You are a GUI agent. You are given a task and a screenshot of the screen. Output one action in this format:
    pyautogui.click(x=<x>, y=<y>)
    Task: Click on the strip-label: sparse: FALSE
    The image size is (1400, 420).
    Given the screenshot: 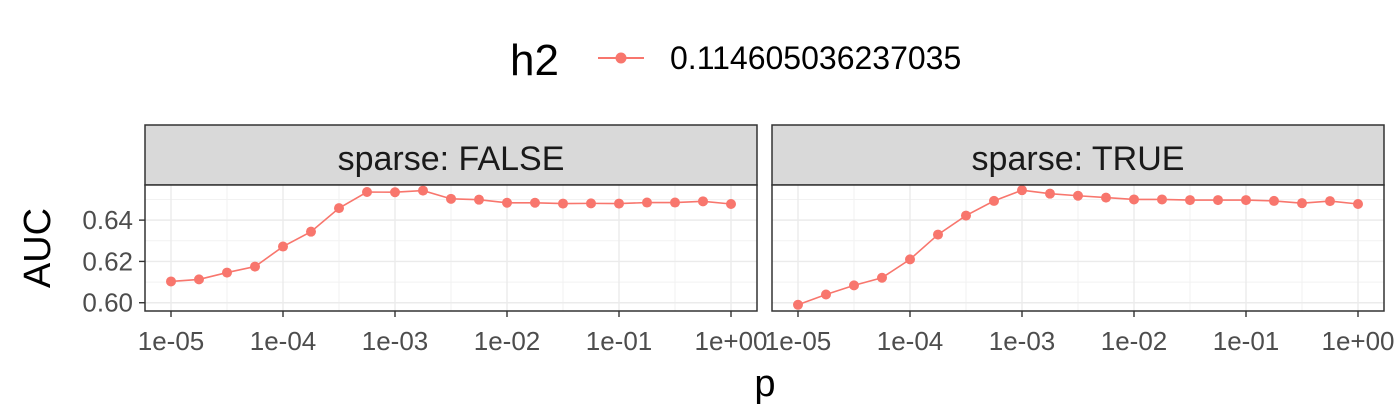 What is the action you would take?
    pyautogui.click(x=451, y=159)
    